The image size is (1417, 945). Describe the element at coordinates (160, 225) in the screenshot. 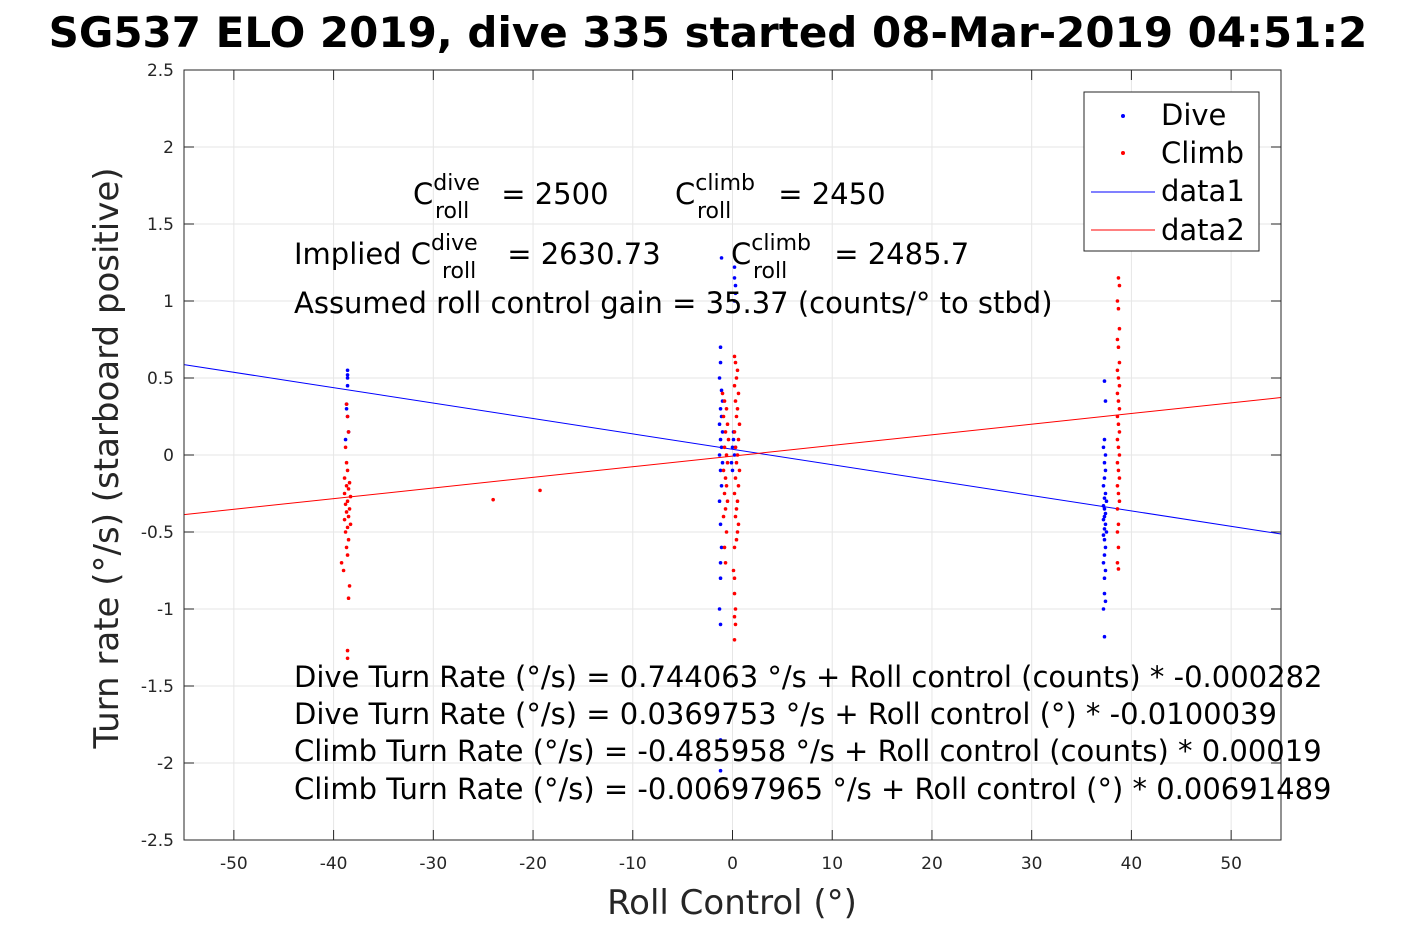

I see `y-tick-label: 1.5` at that location.